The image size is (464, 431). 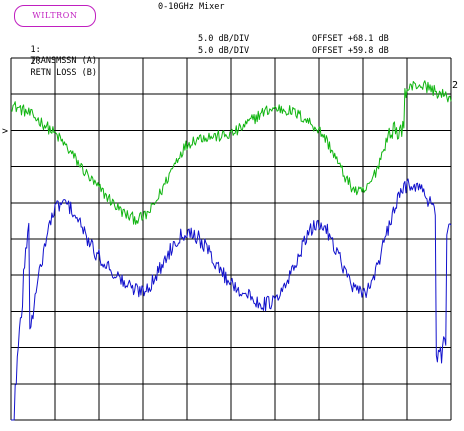 What do you see at coordinates (55, 16) in the screenshot?
I see `wiltron-logo: WILTRON` at bounding box center [55, 16].